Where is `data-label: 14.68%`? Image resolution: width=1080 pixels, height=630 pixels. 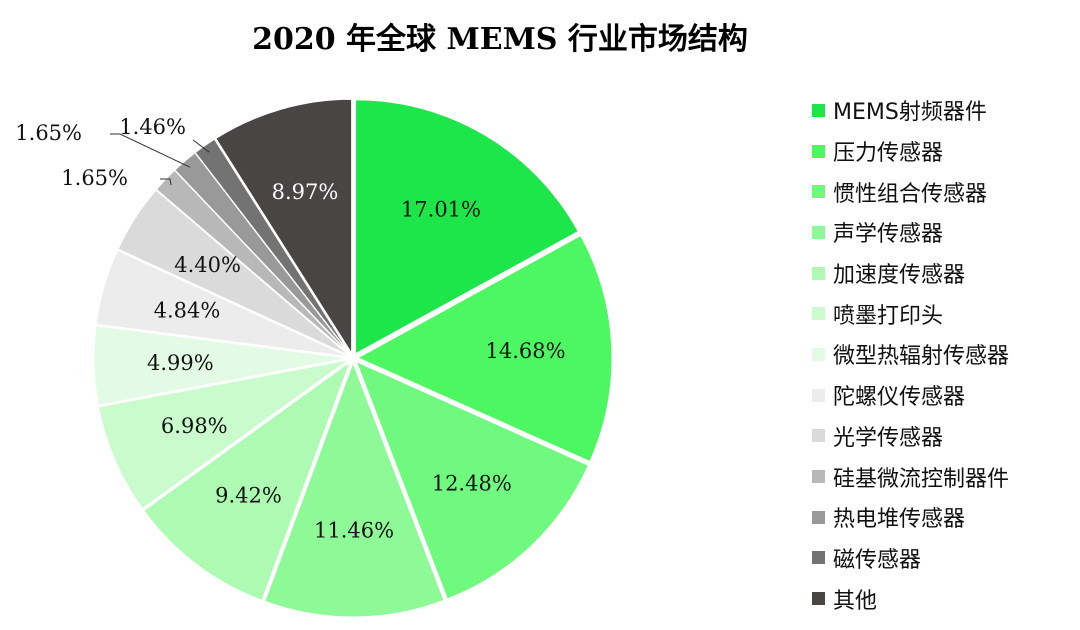 data-label: 14.68% is located at coordinates (526, 351).